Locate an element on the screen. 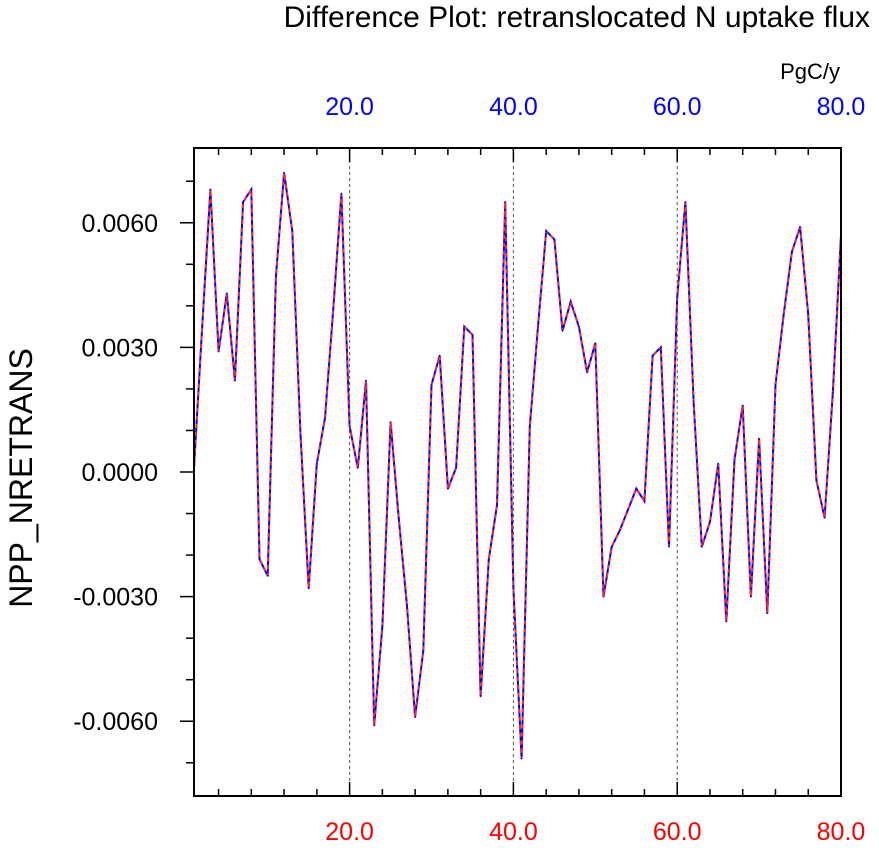 This screenshot has height=857, width=879. y-tick-label: 0.0030 is located at coordinates (120, 348).